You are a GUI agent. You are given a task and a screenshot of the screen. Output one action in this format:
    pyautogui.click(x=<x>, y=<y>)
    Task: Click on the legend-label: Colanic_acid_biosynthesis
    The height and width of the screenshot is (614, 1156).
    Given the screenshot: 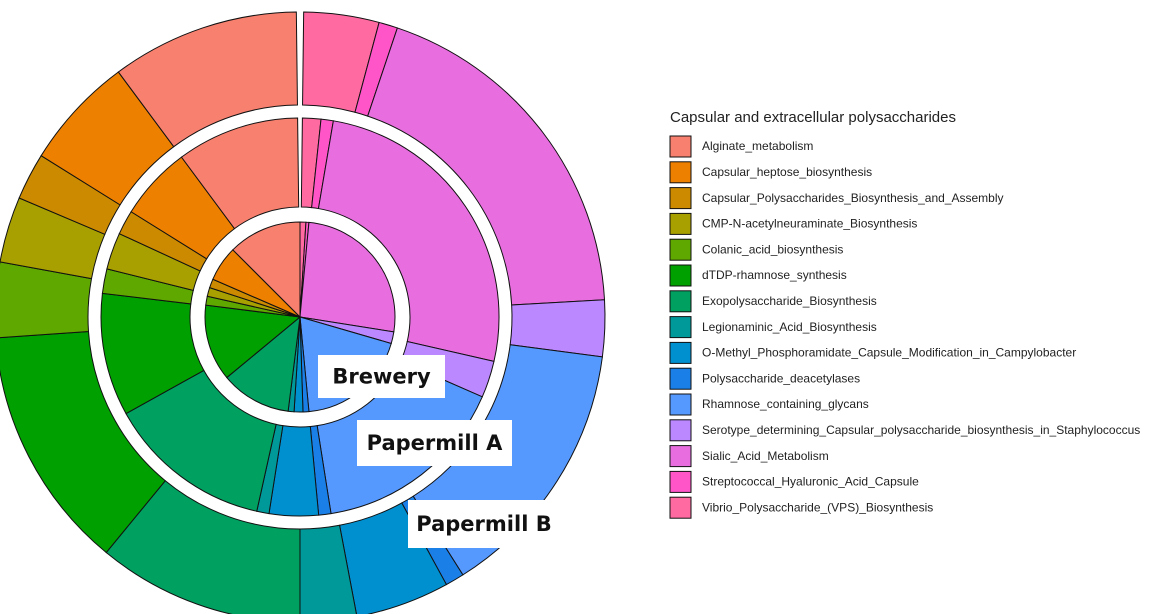 What is the action you would take?
    pyautogui.click(x=772, y=249)
    